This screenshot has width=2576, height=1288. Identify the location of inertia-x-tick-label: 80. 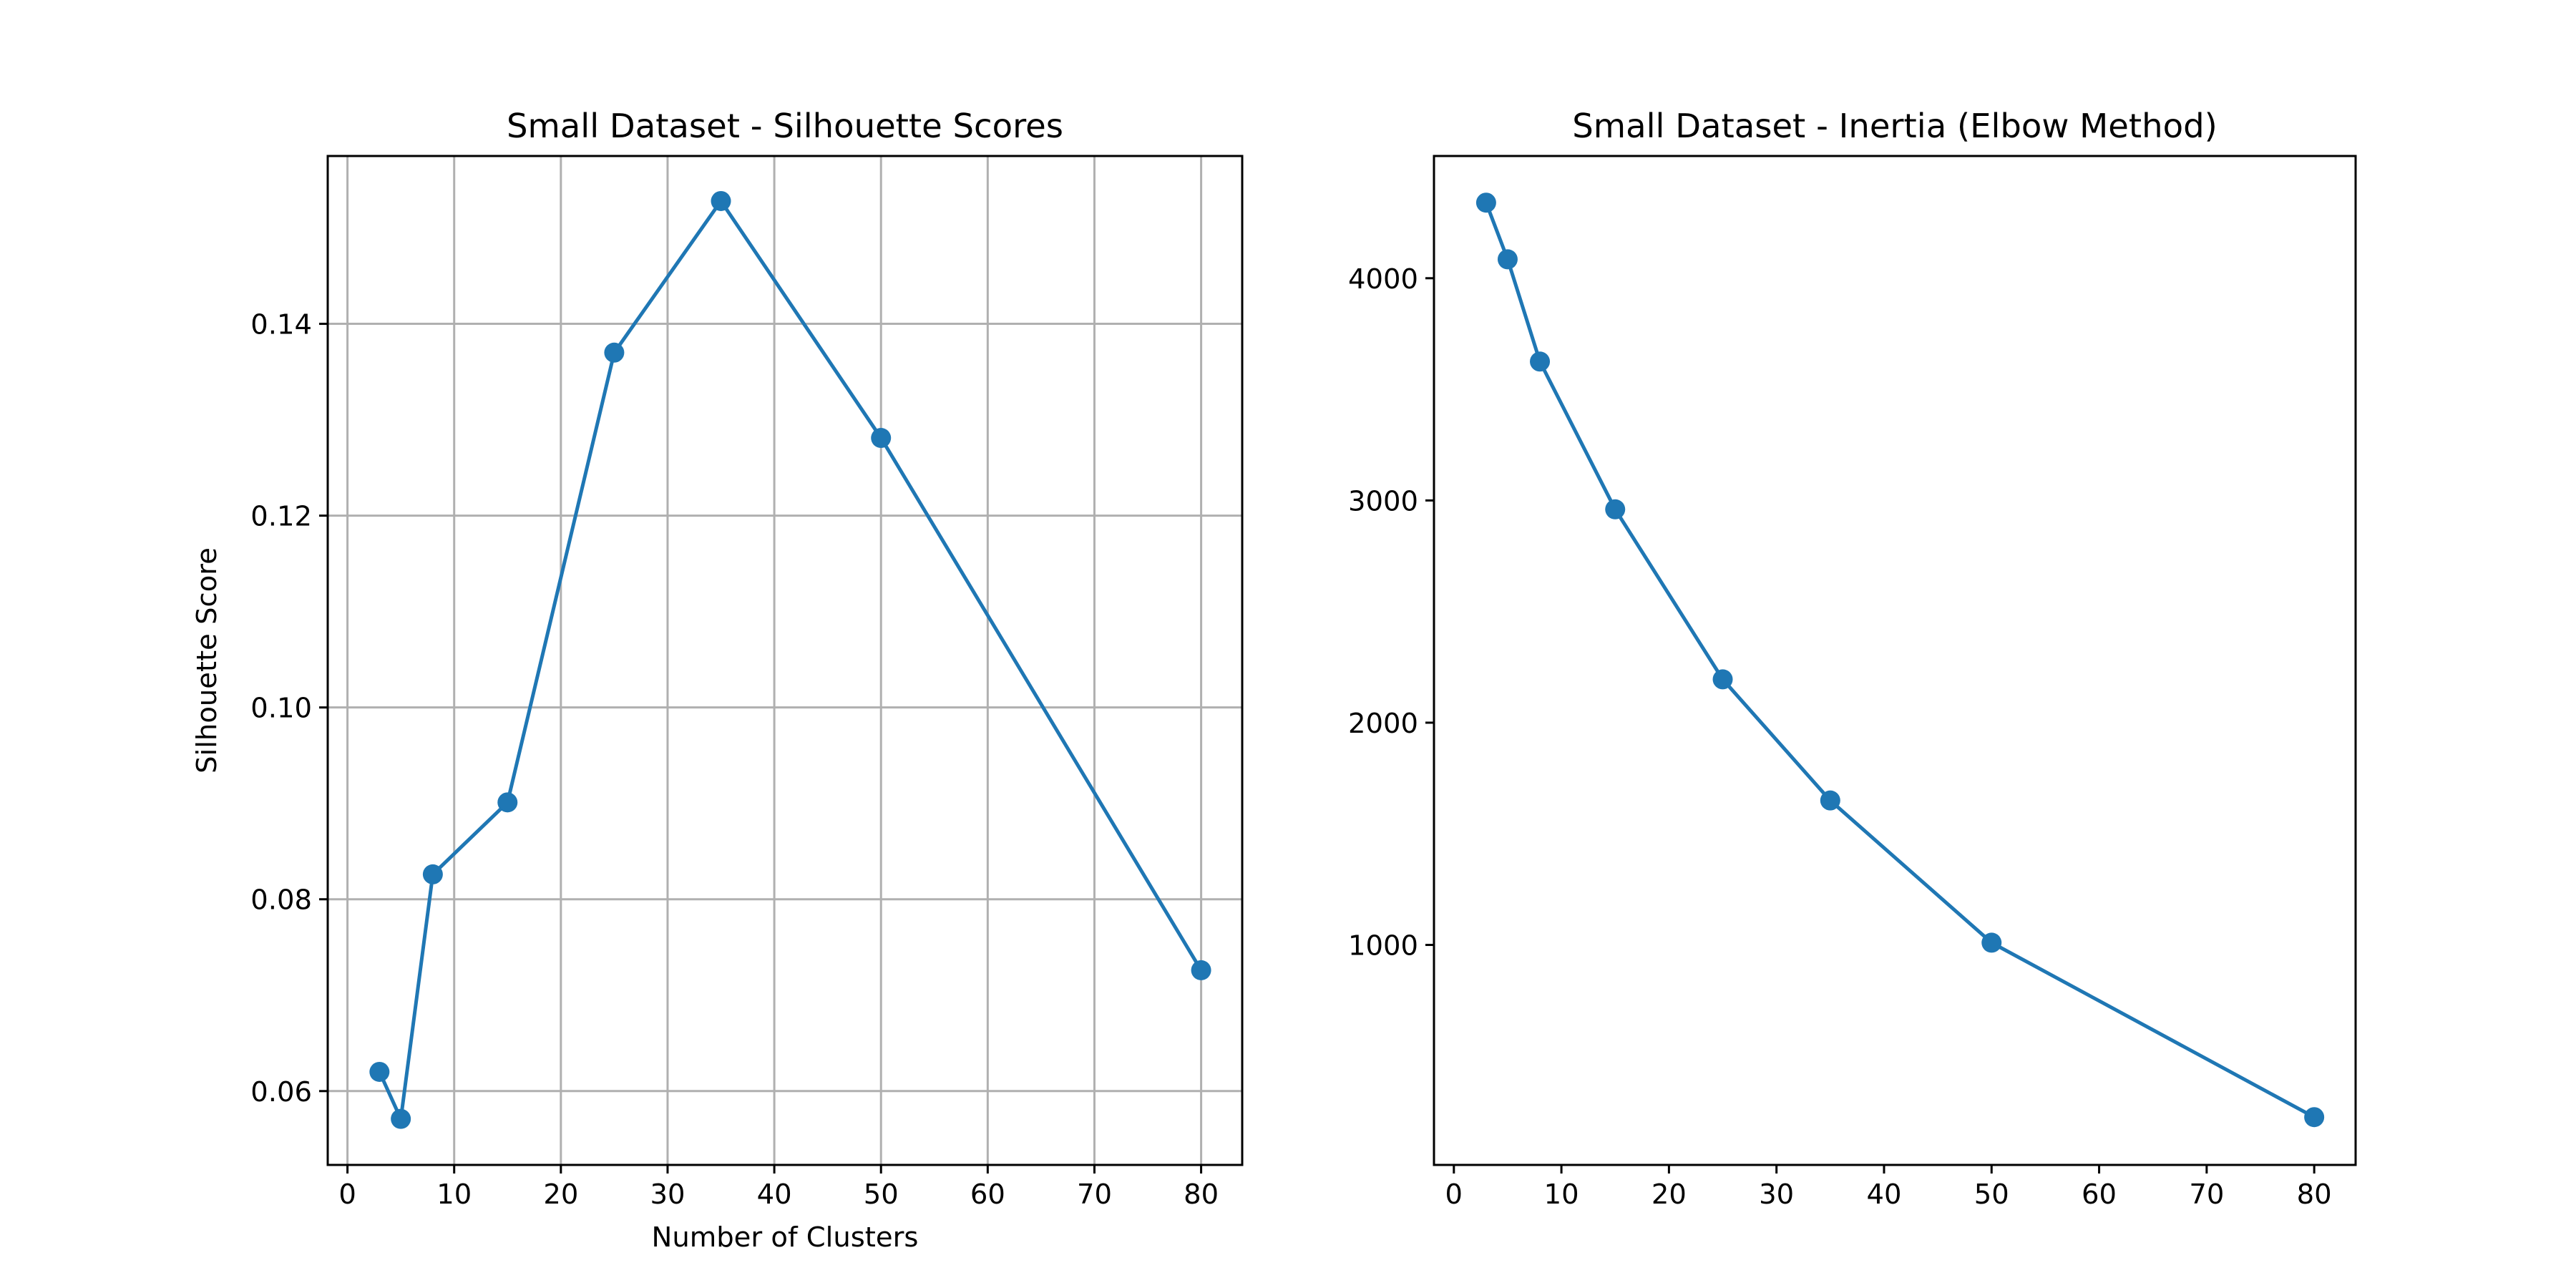
(2314, 1195).